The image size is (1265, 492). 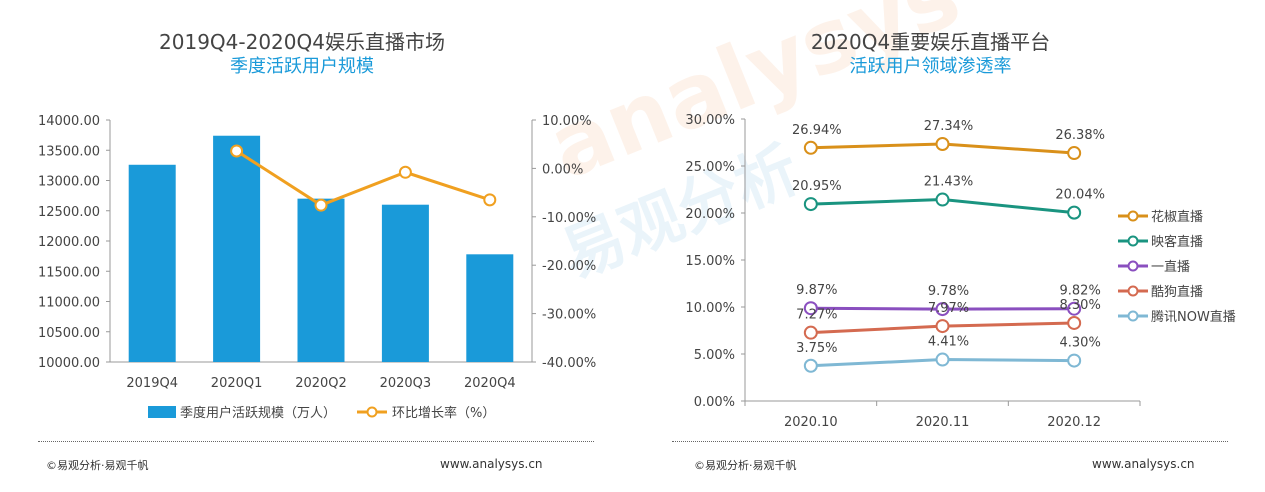 What do you see at coordinates (237, 383) in the screenshot?
I see `x-tick-label: 2020Q1` at bounding box center [237, 383].